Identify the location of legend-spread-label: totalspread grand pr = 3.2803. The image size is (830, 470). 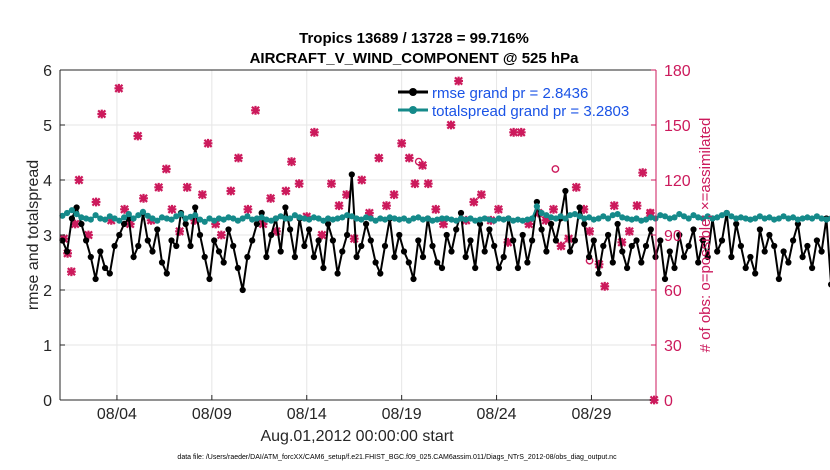
(530, 111).